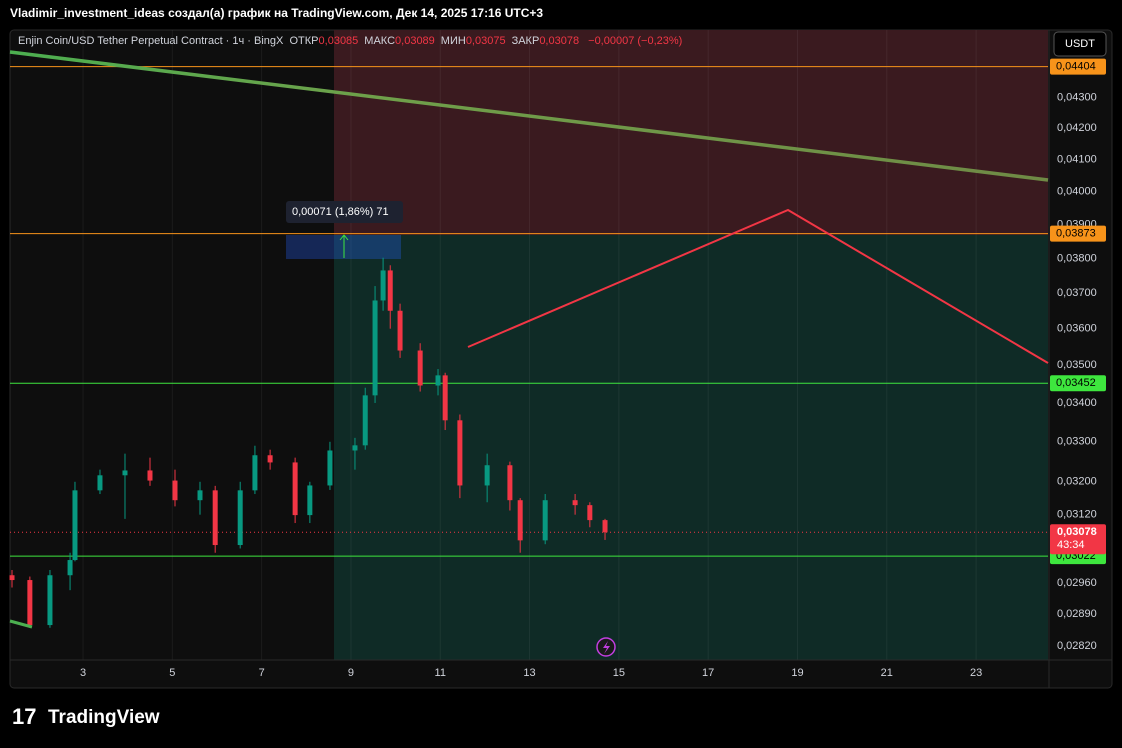 Image resolution: width=1122 pixels, height=748 pixels. I want to click on legend-value: 0,03085, so click(338, 41).